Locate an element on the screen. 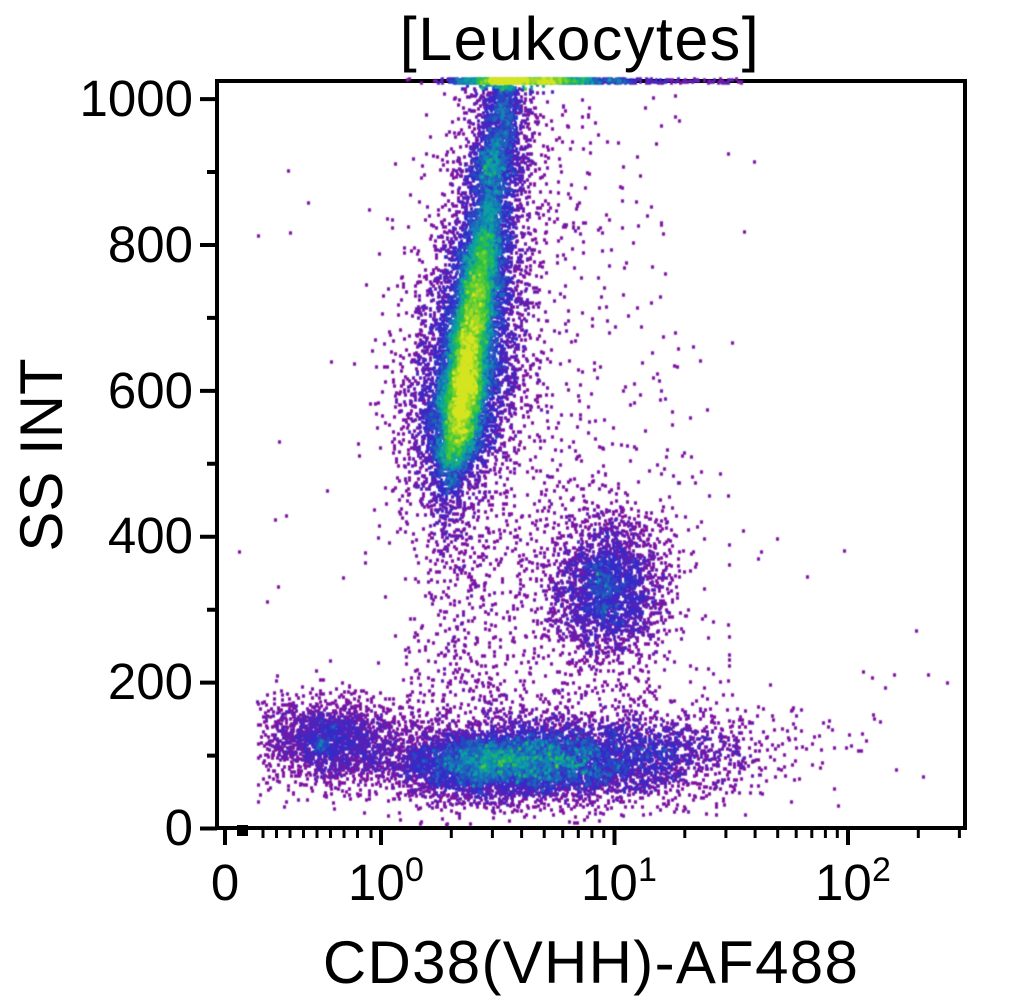 This screenshot has height=1006, width=1022. svg-text: CD38(VHH)-AF488 is located at coordinates (591, 962).